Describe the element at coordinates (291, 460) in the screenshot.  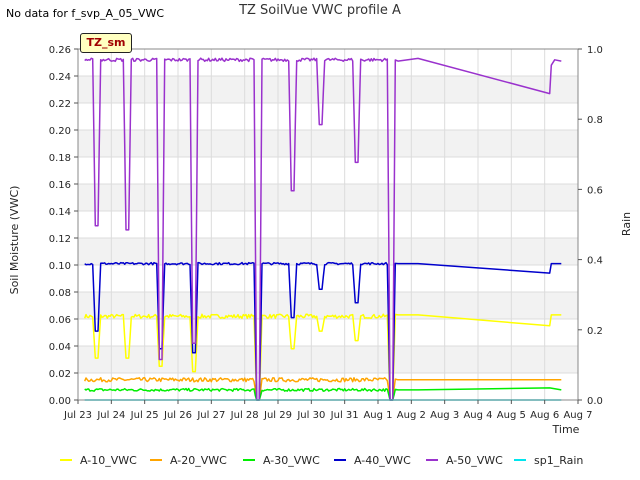
I see `legend-label: A-30_VWC` at that location.